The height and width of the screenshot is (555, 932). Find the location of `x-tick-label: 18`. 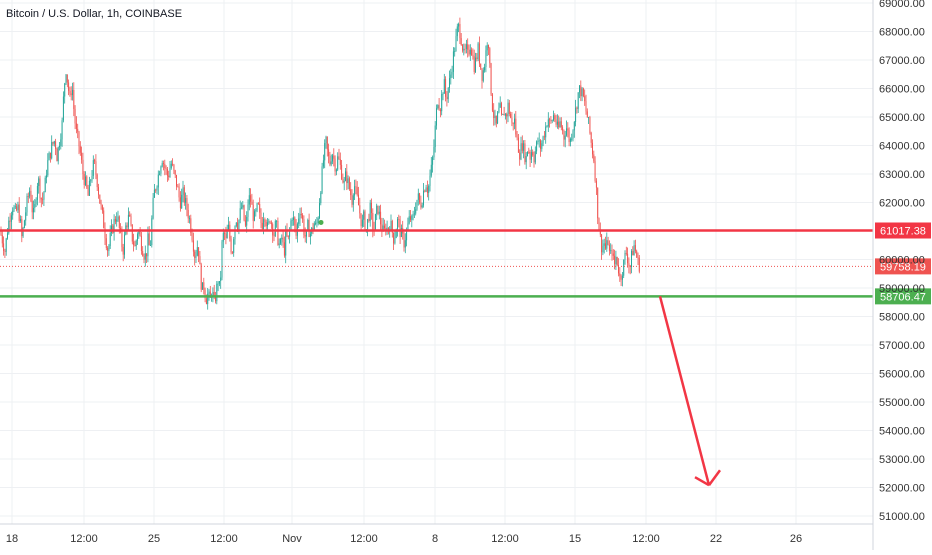

x-tick-label: 18 is located at coordinates (12, 539).